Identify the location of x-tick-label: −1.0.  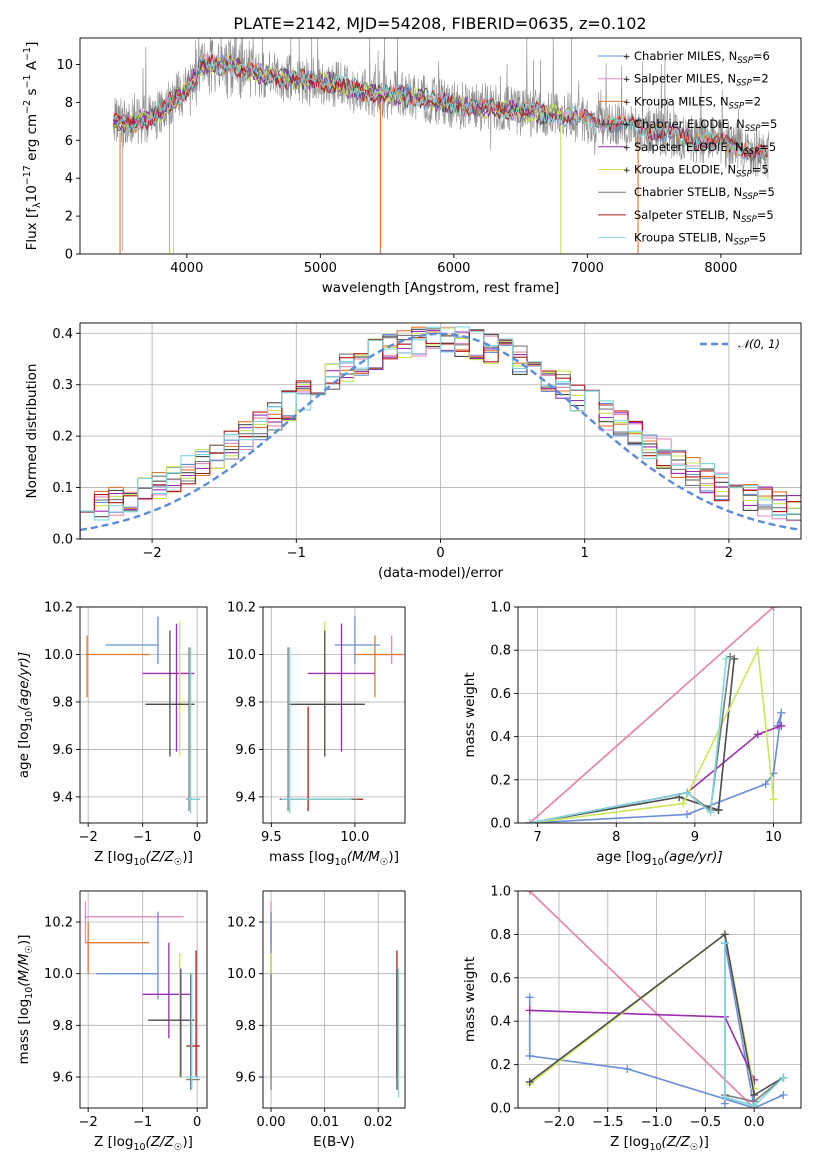
(657, 1122).